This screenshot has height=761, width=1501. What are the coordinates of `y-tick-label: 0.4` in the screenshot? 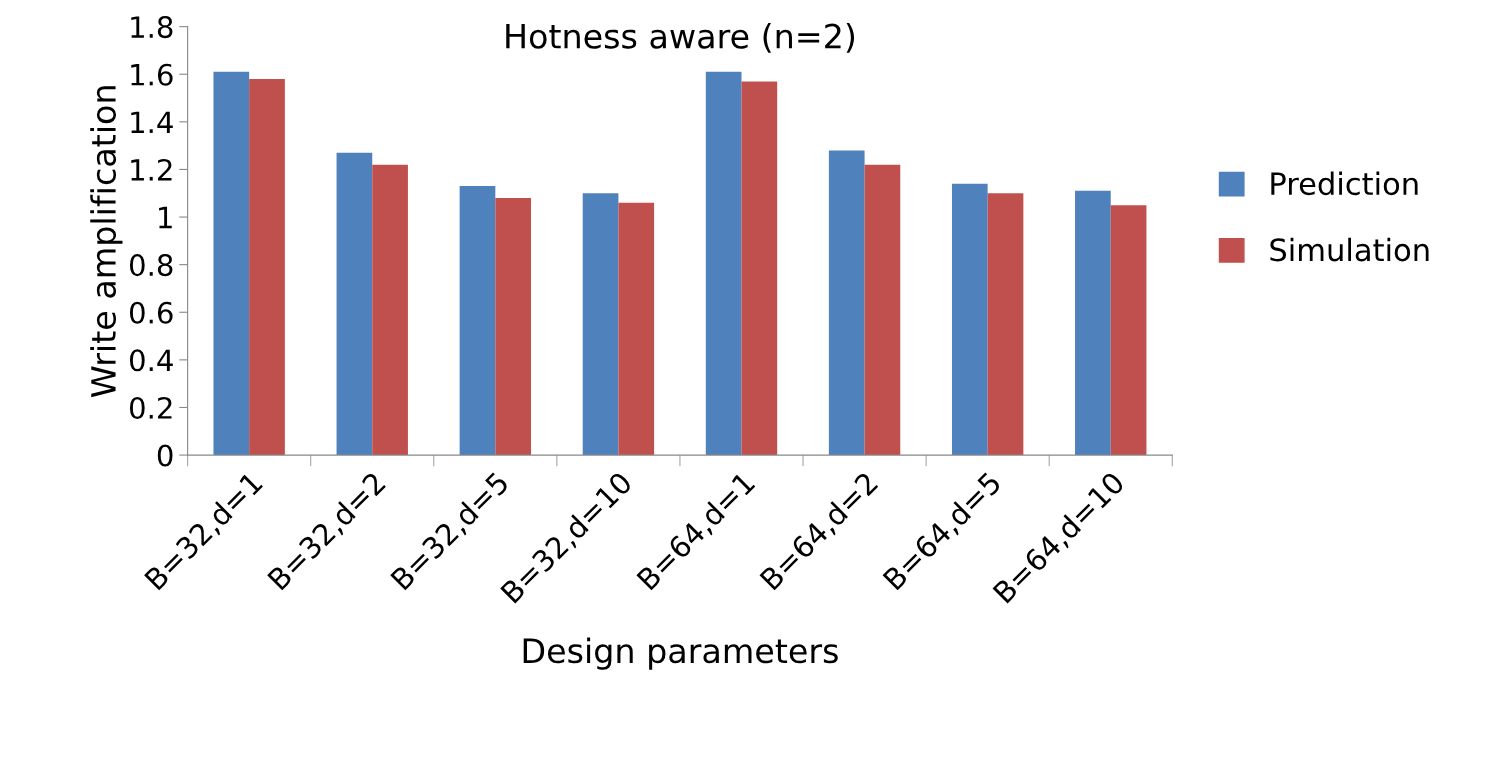 It's located at (151, 360).